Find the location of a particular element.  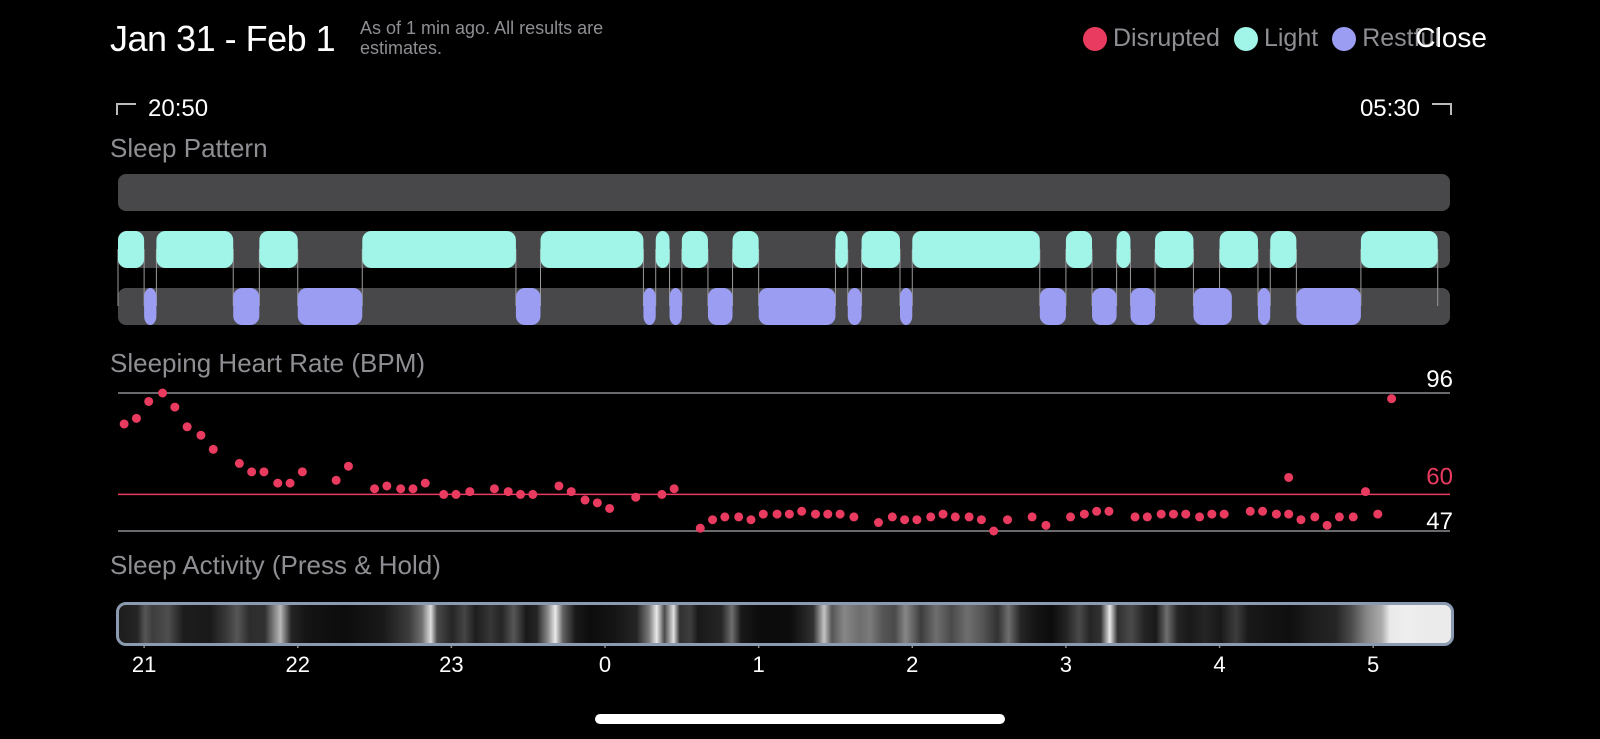

close-button: Close is located at coordinates (1451, 37).